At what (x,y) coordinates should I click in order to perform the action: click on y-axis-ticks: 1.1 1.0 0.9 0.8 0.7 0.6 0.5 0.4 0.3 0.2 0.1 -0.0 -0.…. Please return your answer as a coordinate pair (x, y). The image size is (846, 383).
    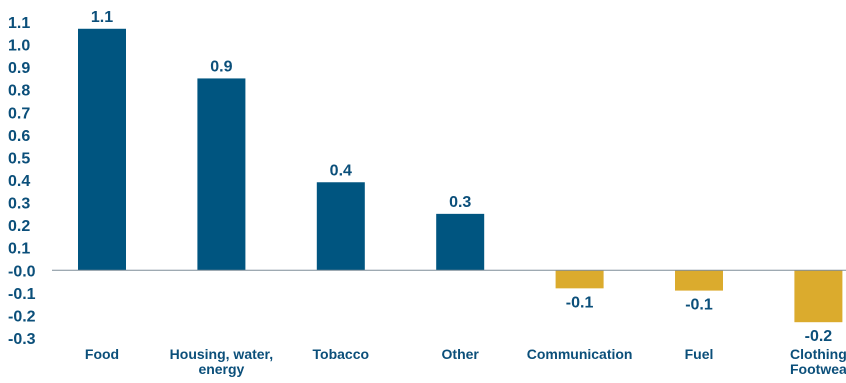
    Looking at the image, I should click on (22, 181).